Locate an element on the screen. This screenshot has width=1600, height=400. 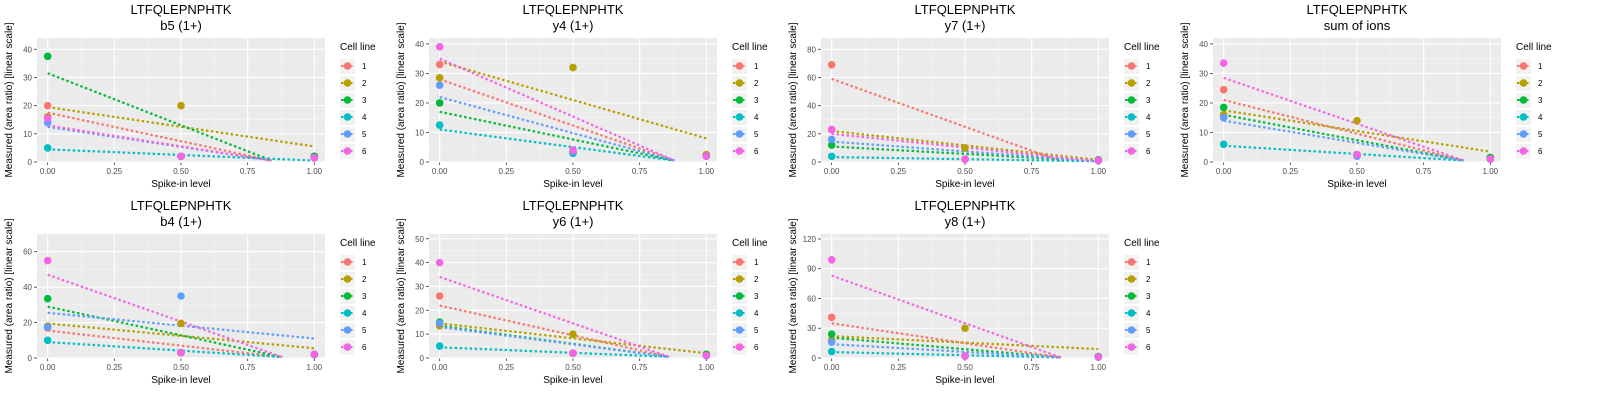
x-tick-label: 0.25 is located at coordinates (507, 367).